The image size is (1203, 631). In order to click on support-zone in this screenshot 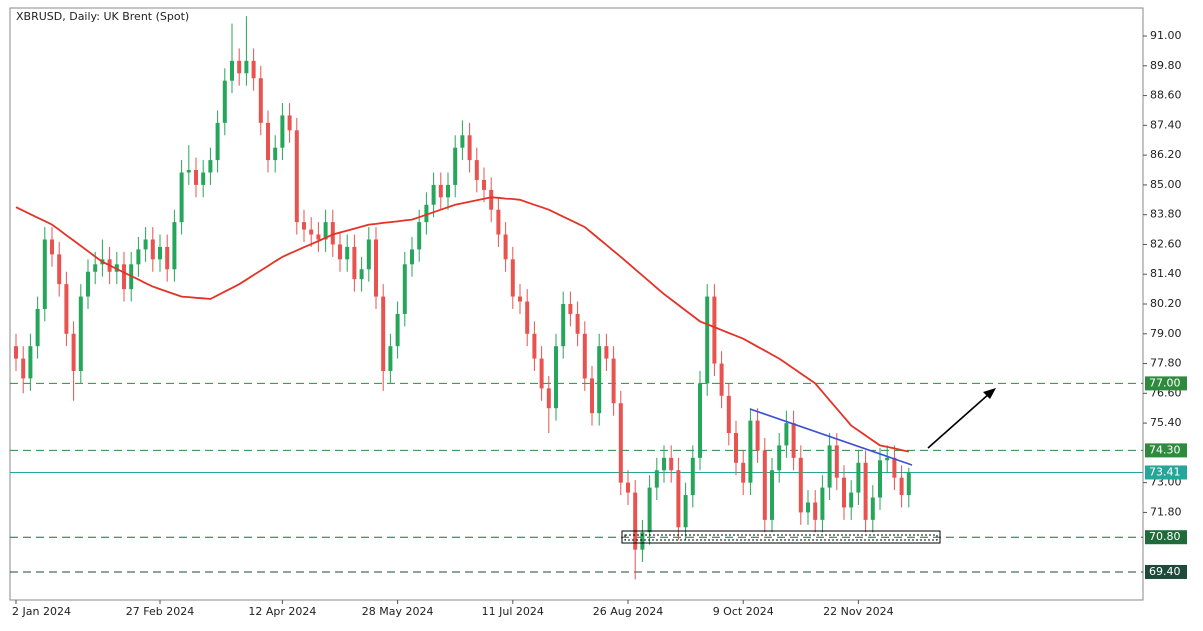, I will do `click(781, 537)`.